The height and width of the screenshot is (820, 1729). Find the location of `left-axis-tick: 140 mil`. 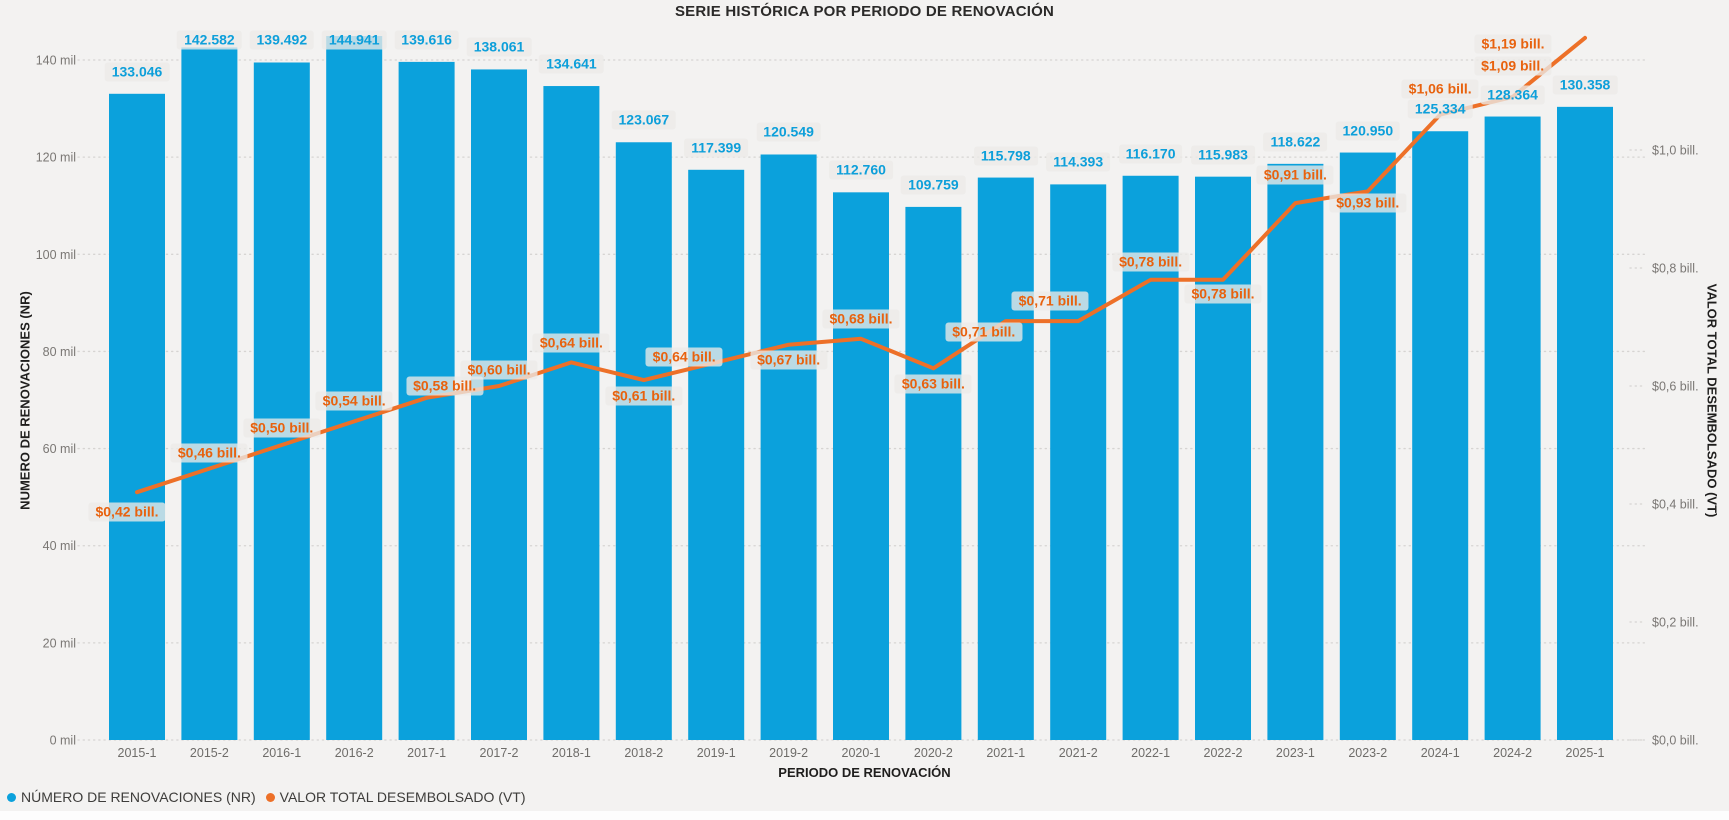

left-axis-tick: 140 mil is located at coordinates (56, 61).